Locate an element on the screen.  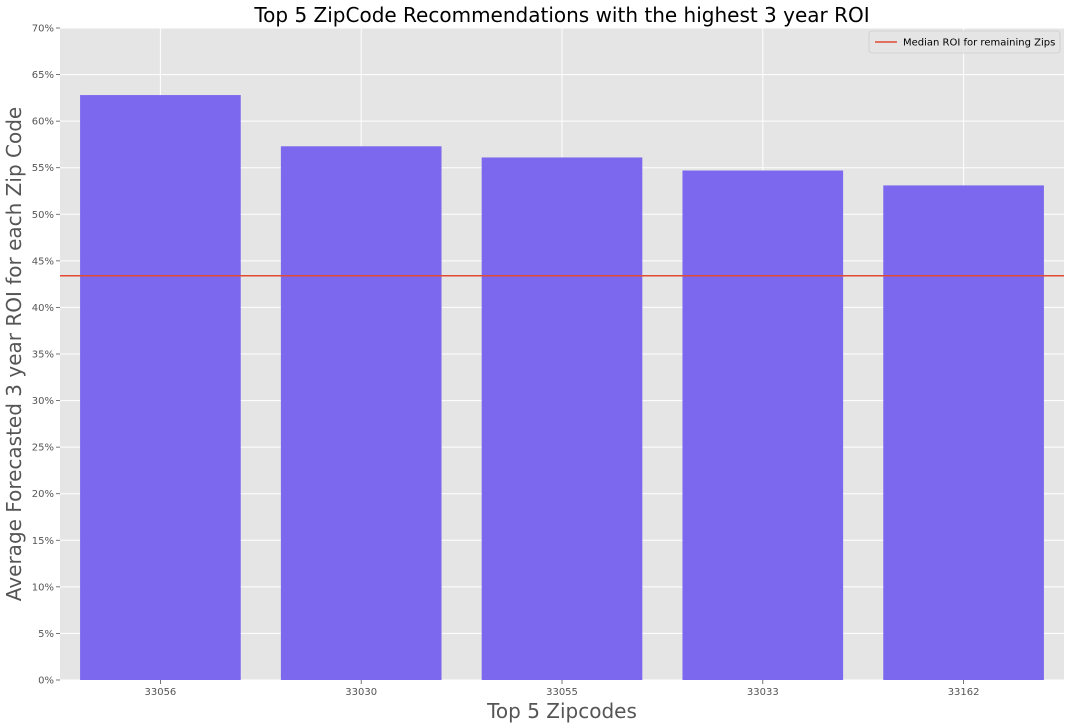
x-tick-label: 33056 is located at coordinates (160, 692).